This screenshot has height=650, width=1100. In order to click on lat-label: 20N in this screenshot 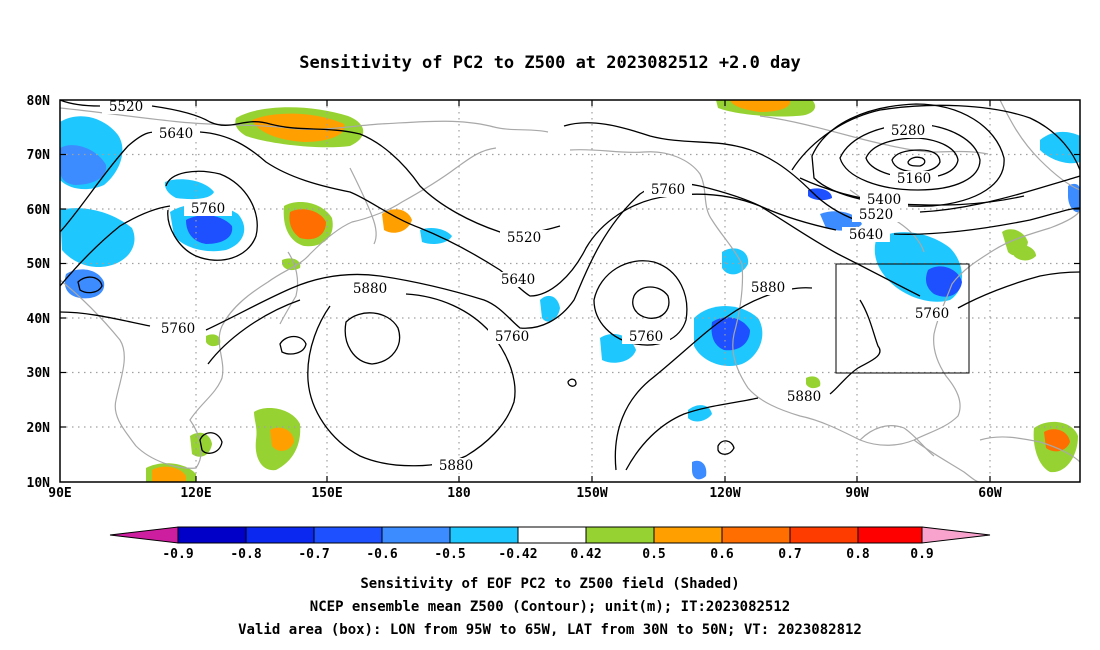, I will do `click(39, 428)`.